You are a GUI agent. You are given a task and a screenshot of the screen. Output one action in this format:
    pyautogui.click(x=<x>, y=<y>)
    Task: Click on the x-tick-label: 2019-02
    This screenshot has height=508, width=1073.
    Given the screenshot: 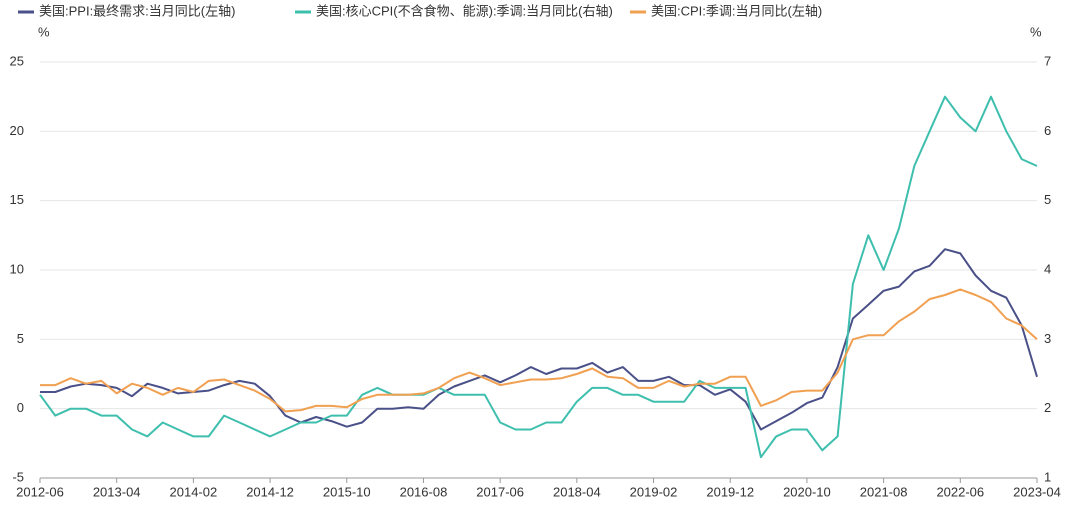 What is the action you would take?
    pyautogui.click(x=654, y=491)
    